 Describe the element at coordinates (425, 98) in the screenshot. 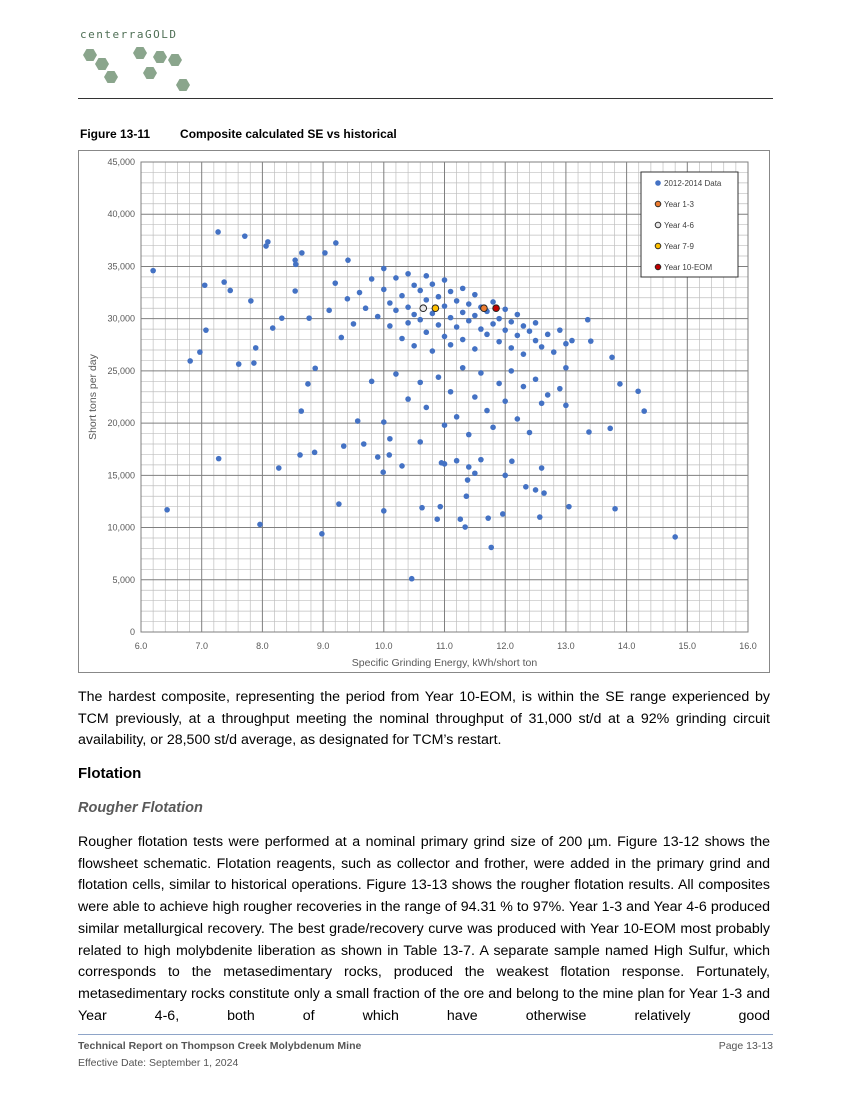

I see `header-rule` at that location.